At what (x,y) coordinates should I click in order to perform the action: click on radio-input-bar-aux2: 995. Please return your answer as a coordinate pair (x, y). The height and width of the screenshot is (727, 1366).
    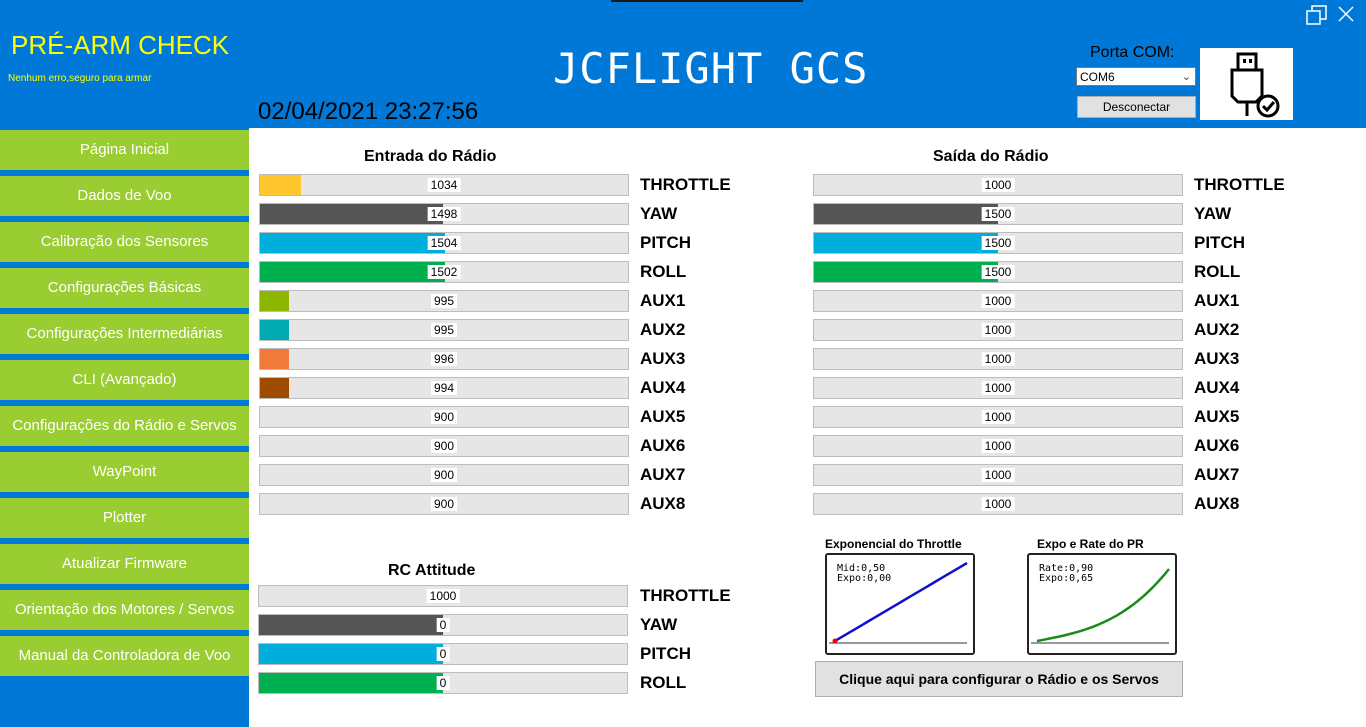
    Looking at the image, I should click on (444, 330).